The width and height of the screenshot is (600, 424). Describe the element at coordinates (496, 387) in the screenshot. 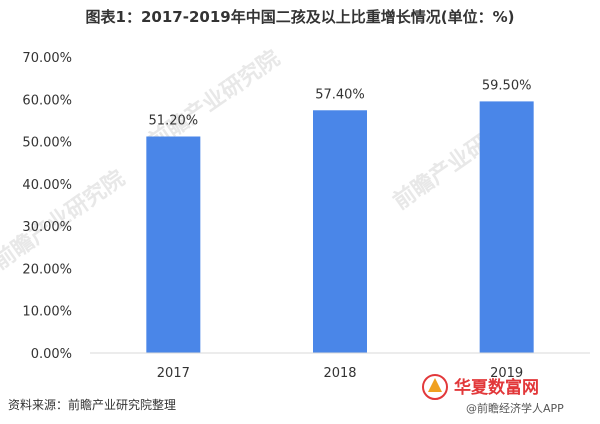

I see `logo-main-text: 华夏数富网` at that location.